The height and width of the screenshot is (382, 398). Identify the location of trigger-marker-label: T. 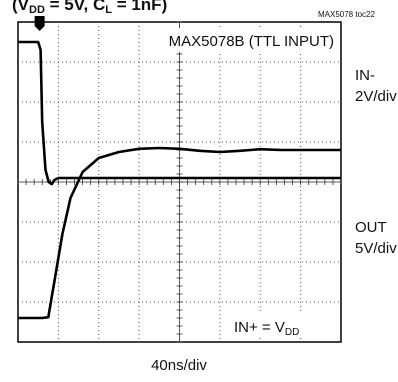
(39, 22).